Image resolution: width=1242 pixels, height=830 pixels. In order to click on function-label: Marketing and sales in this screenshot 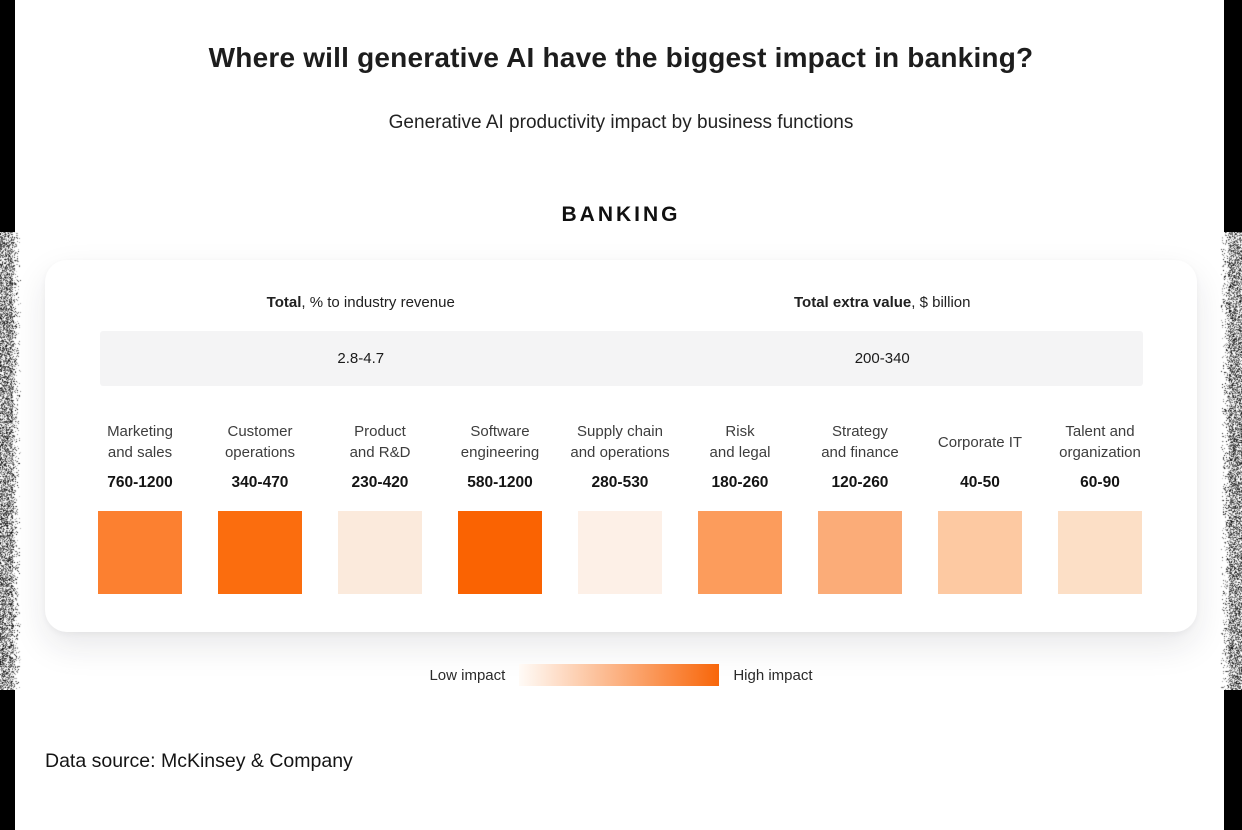, I will do `click(140, 442)`.